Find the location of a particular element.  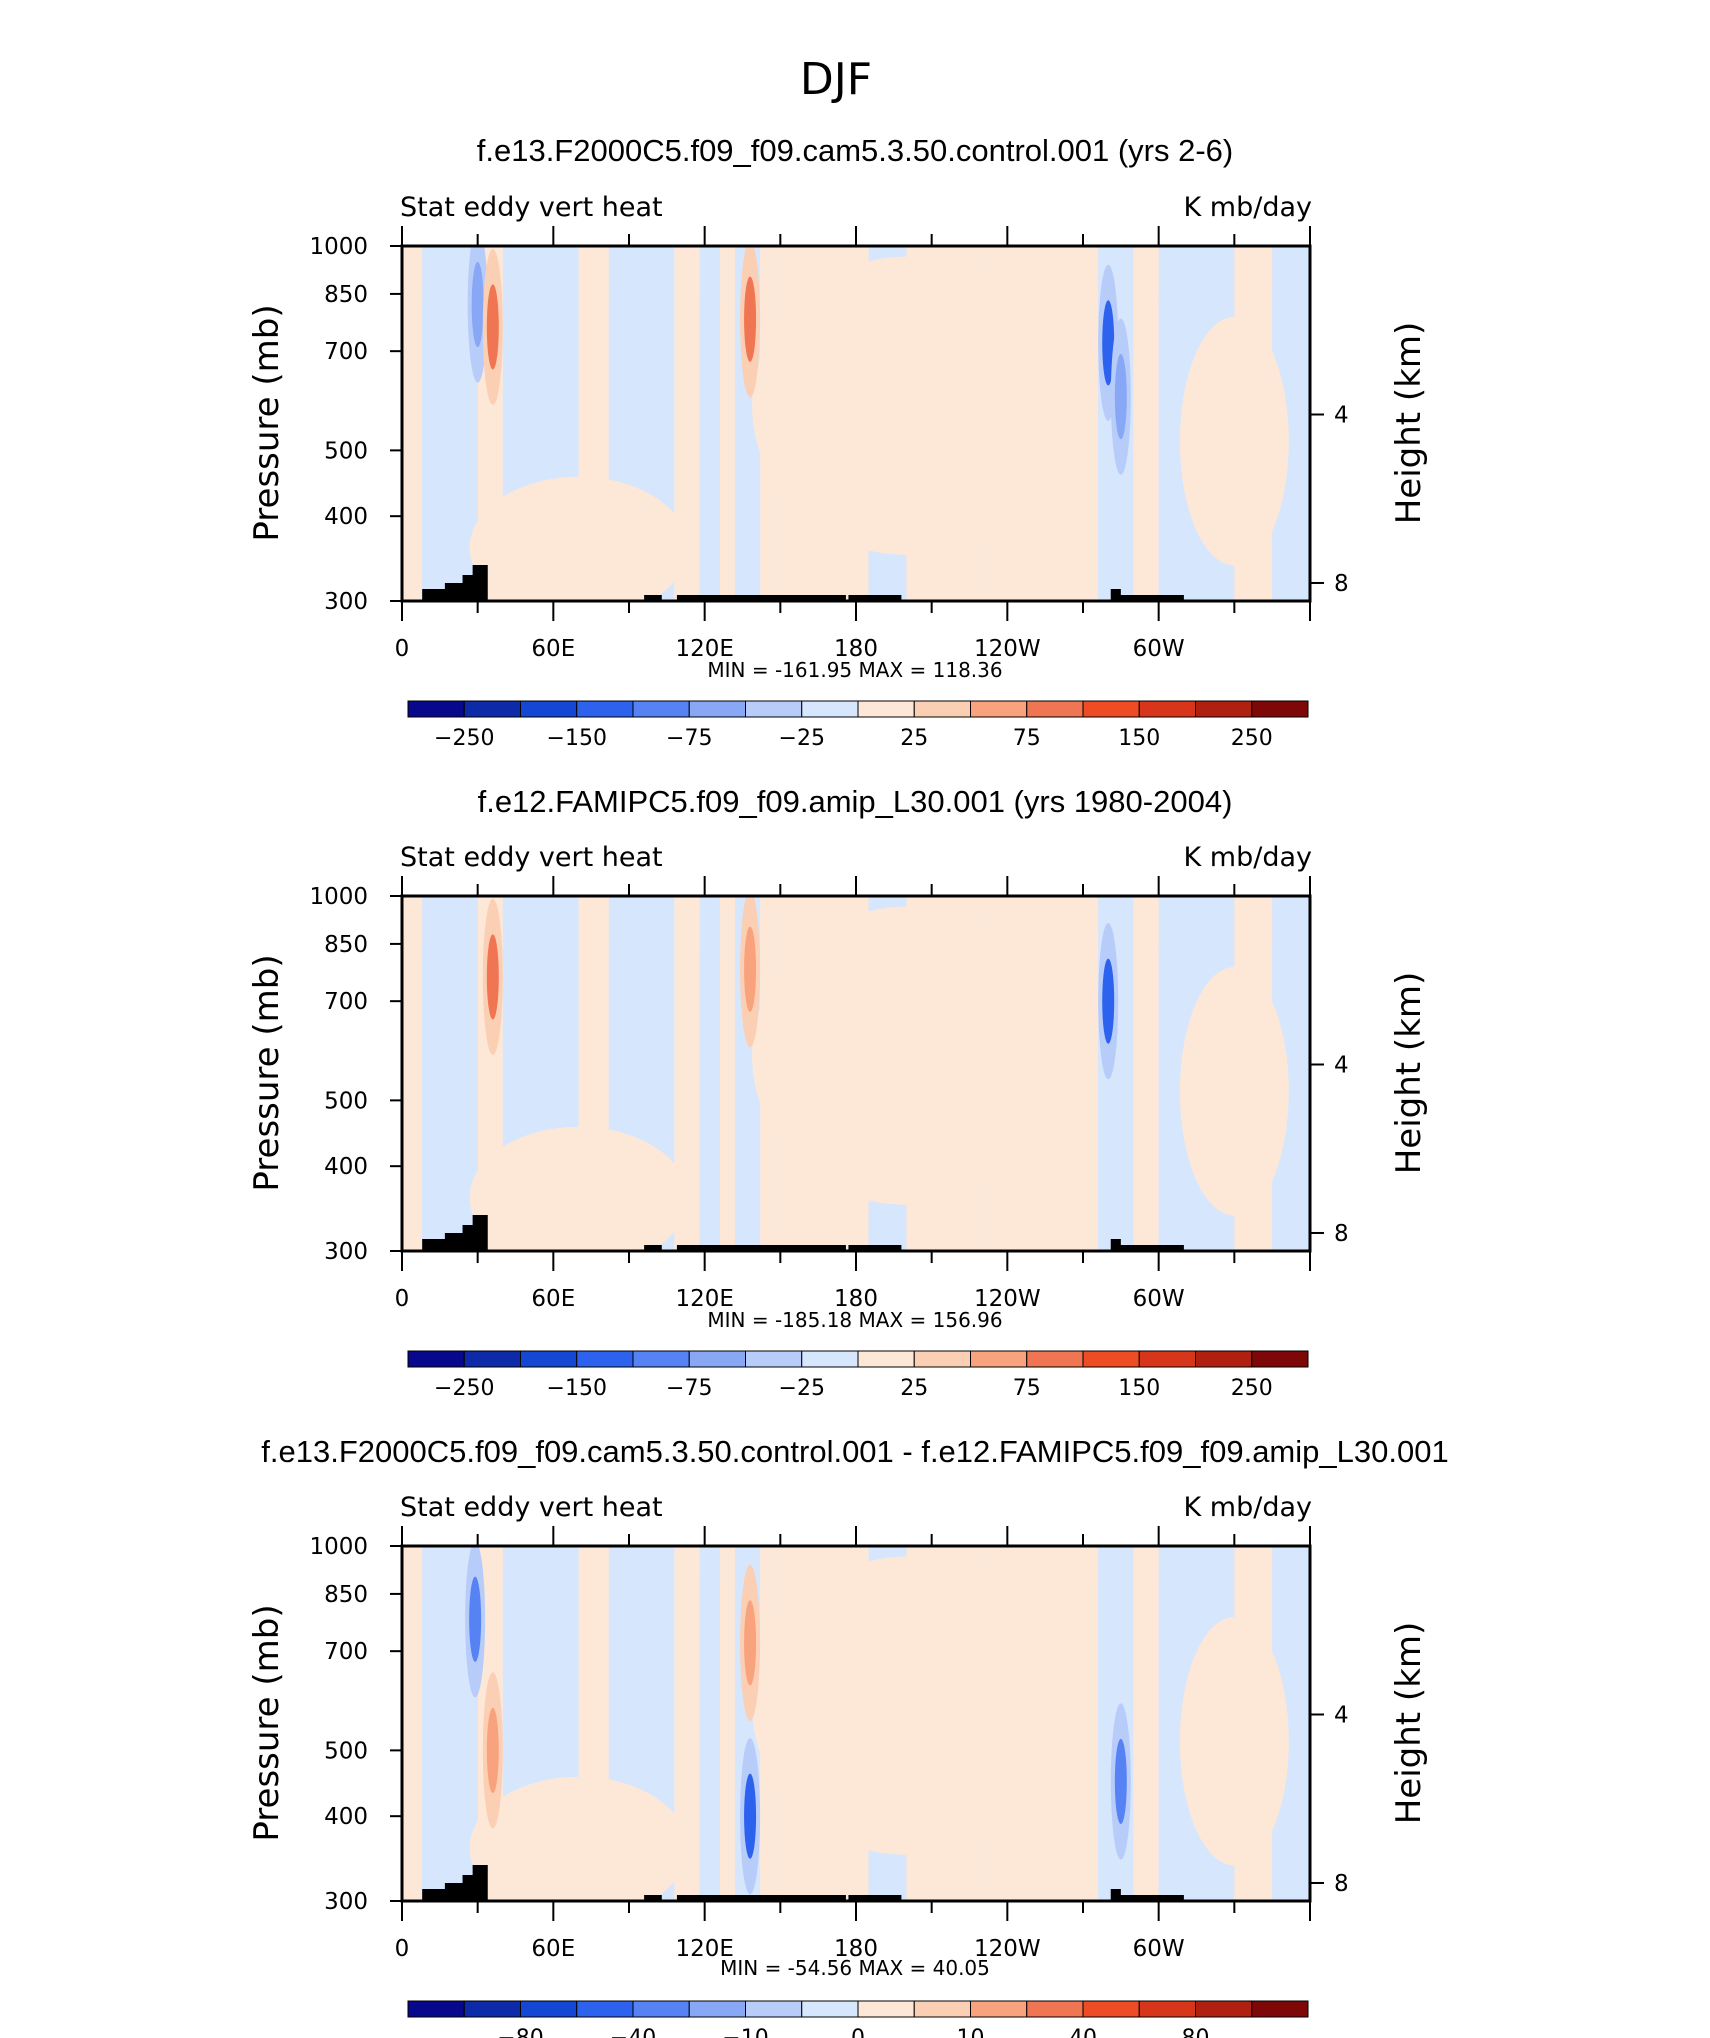

colorbar: −250 −150 −75 −25 25 75 150 250 is located at coordinates (858, 1375).